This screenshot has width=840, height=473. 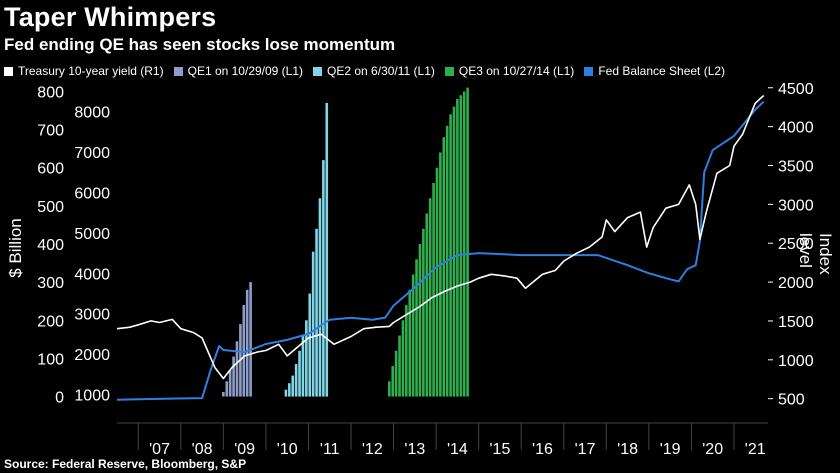 What do you see at coordinates (796, 283) in the screenshot?
I see `y-right-tick-label: 2000` at bounding box center [796, 283].